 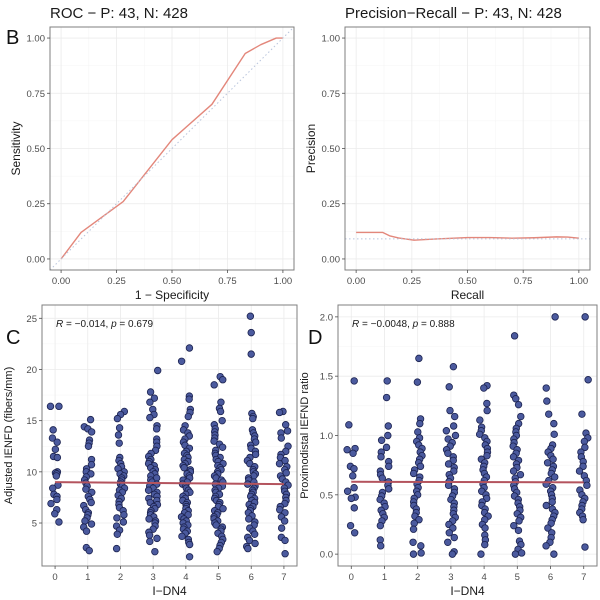 What do you see at coordinates (16, 148) in the screenshot?
I see `roc-y-label: Sensitivity` at bounding box center [16, 148].